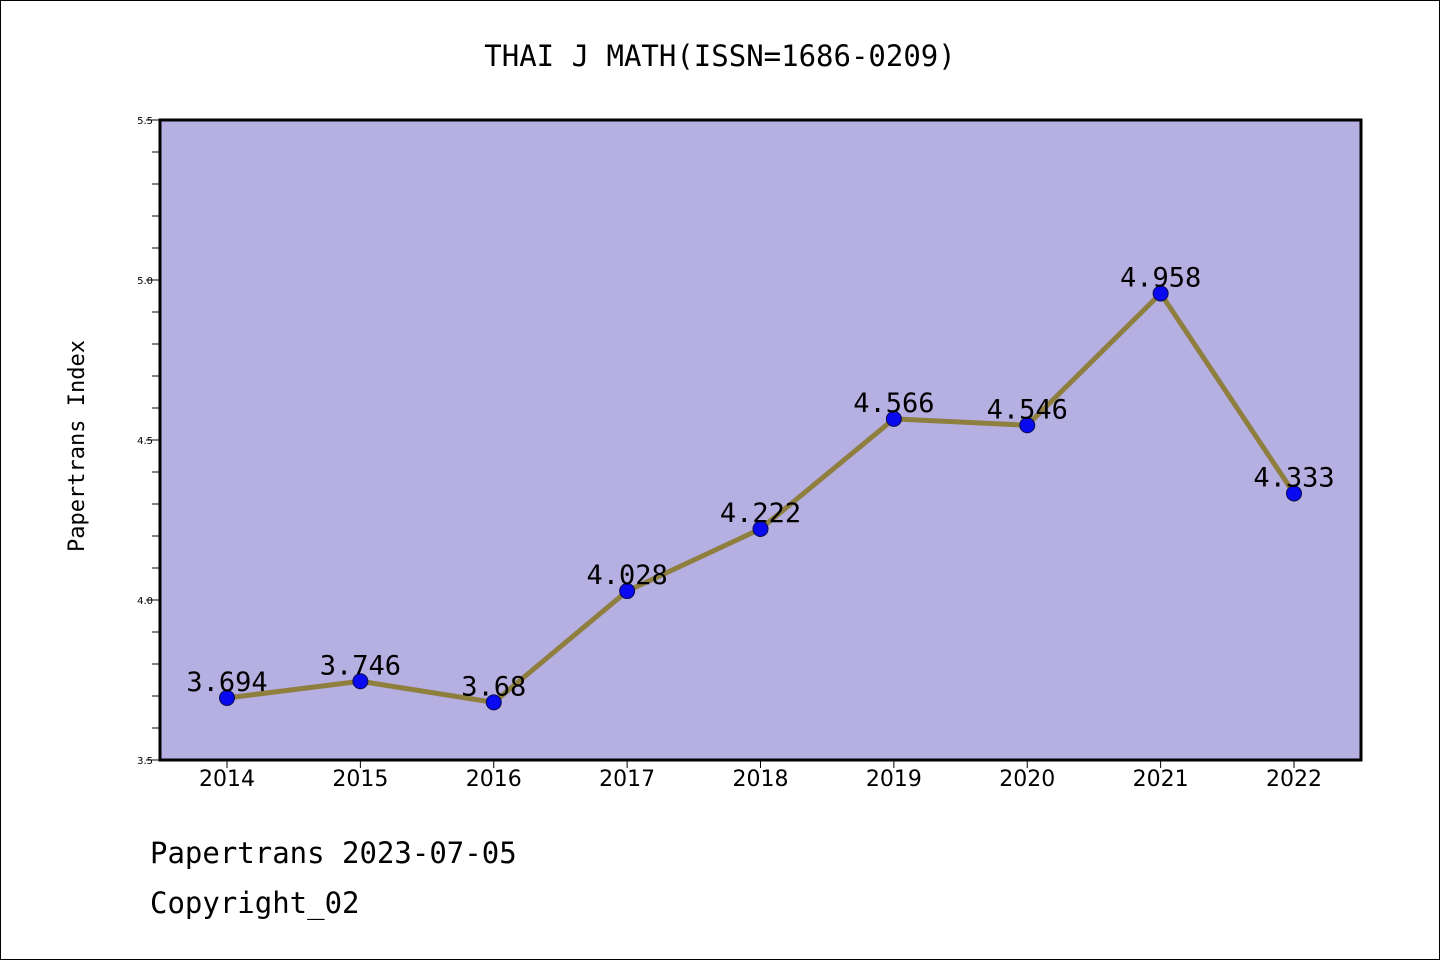  Describe the element at coordinates (894, 779) in the screenshot. I see `x-tick-label: 2019` at that location.